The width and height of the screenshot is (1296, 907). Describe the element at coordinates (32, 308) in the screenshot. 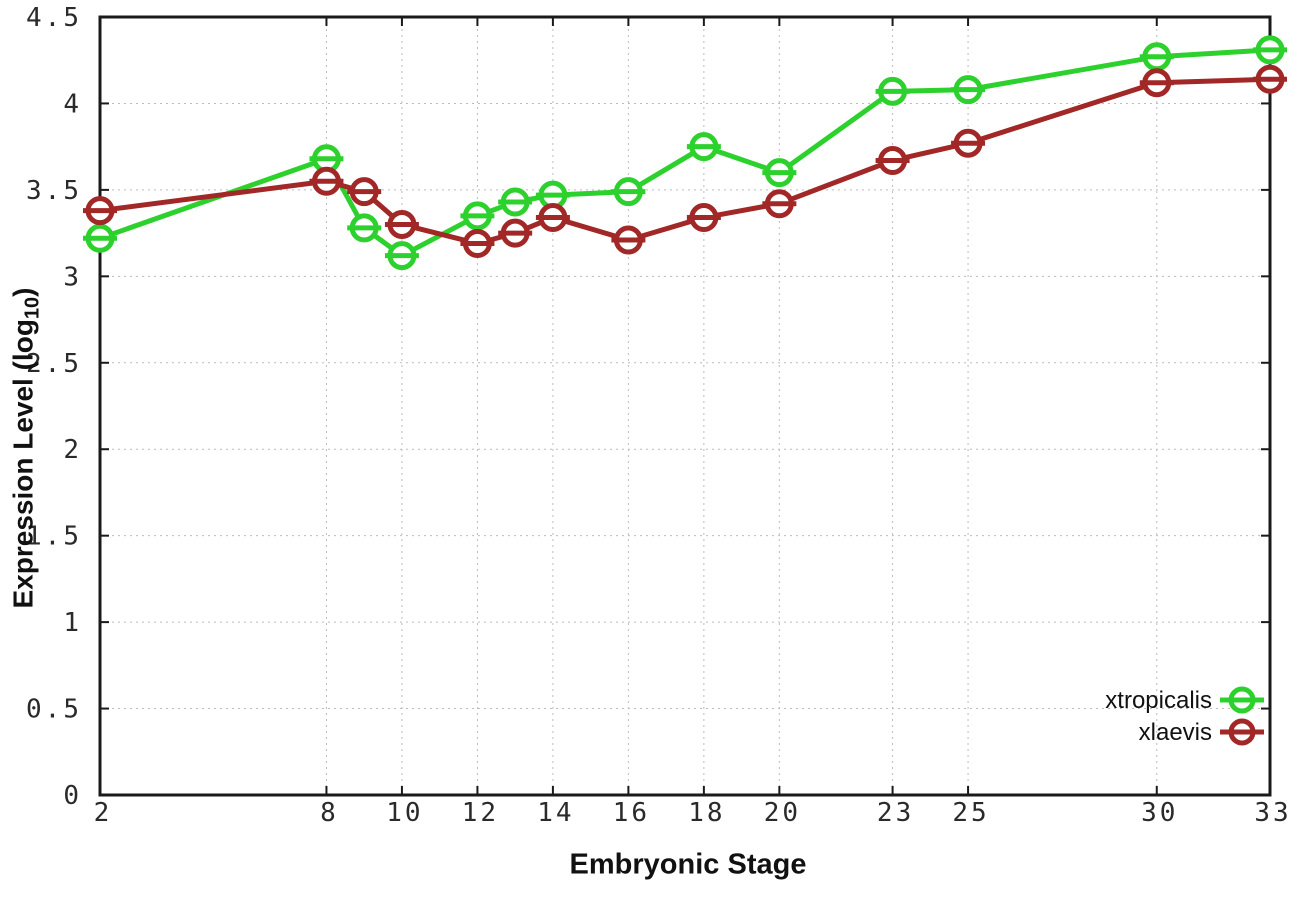

I see `y-axis-title-subscript: 10` at that location.